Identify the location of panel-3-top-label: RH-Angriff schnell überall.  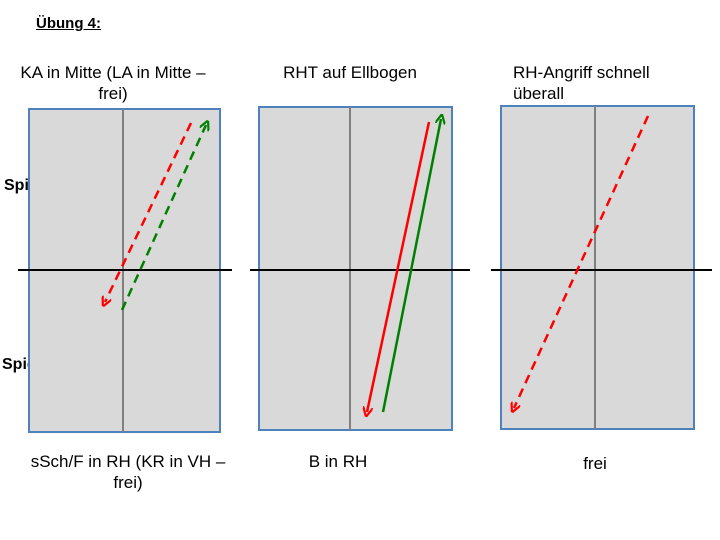
(581, 83).